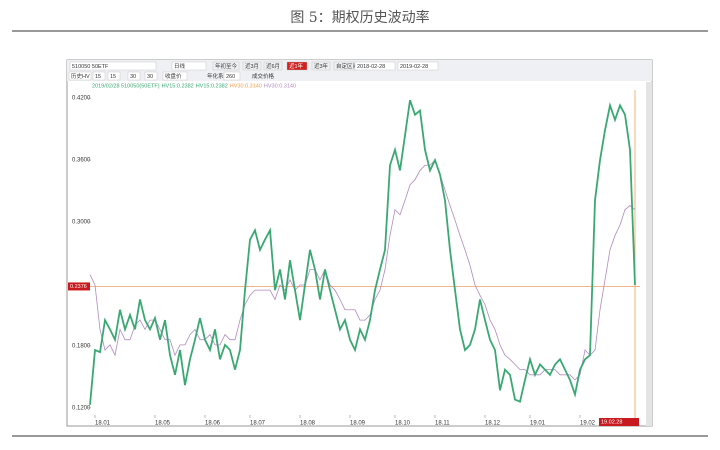 The width and height of the screenshot is (720, 450). What do you see at coordinates (308, 424) in the screenshot?
I see `x-tick-label: 18.08` at bounding box center [308, 424].